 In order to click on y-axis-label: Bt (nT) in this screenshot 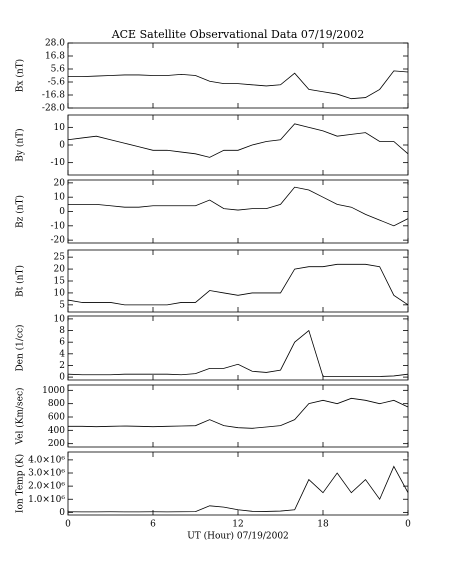, I will do `click(20, 281)`.